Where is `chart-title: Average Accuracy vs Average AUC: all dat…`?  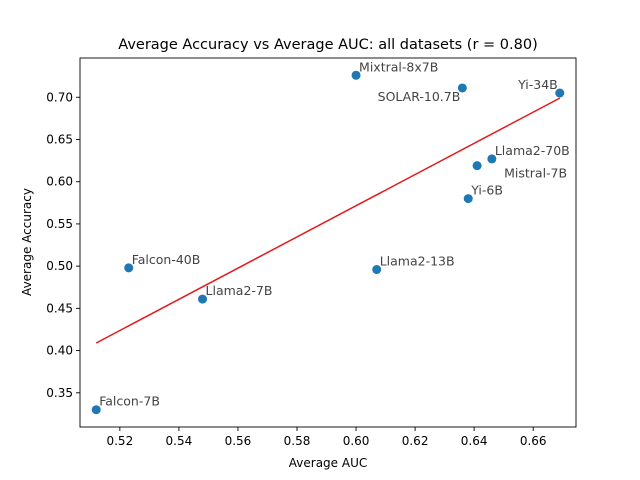
chart-title: Average Accuracy vs Average AUC: all dat… is located at coordinates (327, 45).